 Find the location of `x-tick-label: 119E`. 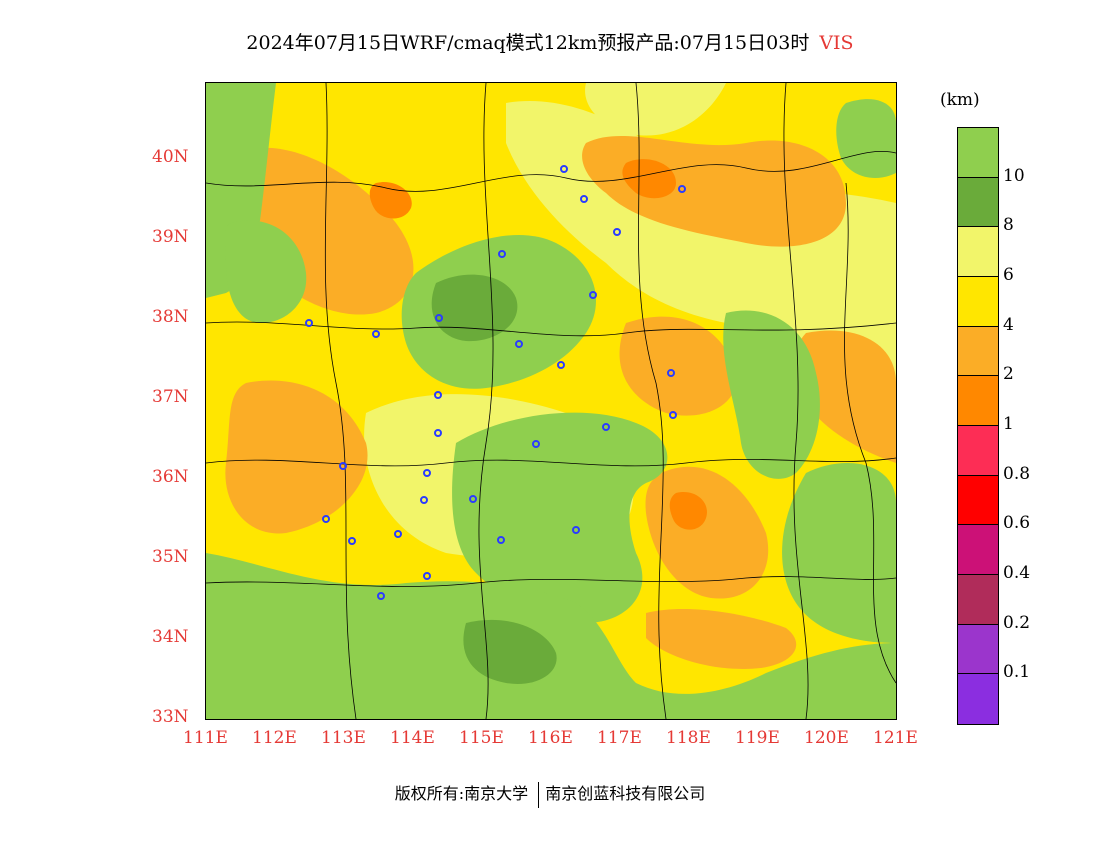

x-tick-label: 119E is located at coordinates (757, 738).